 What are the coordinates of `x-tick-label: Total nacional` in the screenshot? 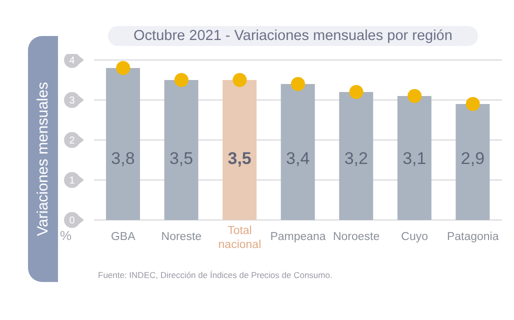 It's located at (240, 238).